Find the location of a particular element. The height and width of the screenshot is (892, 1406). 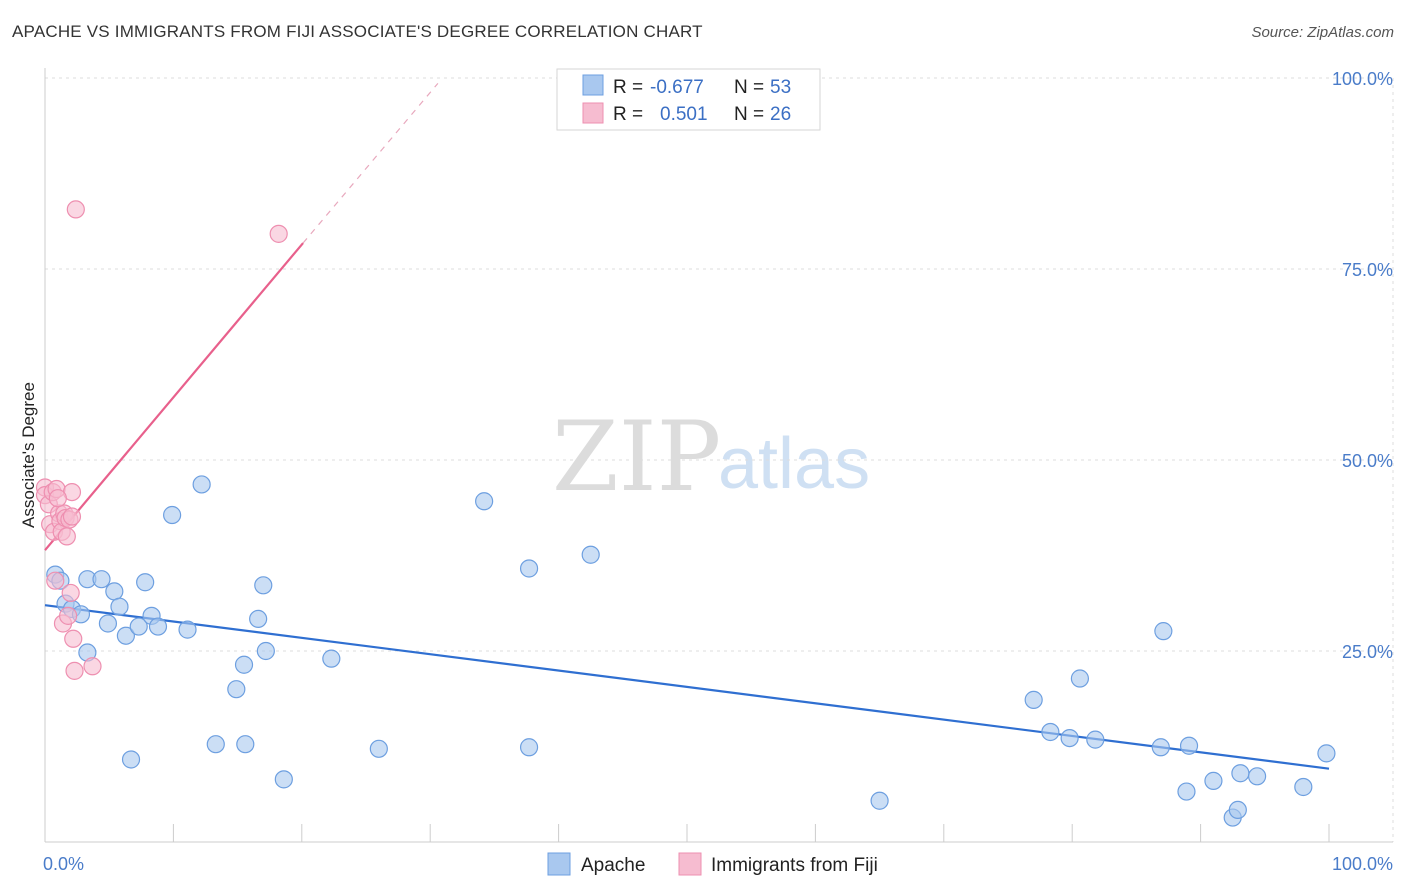

legend-n-value-fiji: 26 is located at coordinates (780, 114).